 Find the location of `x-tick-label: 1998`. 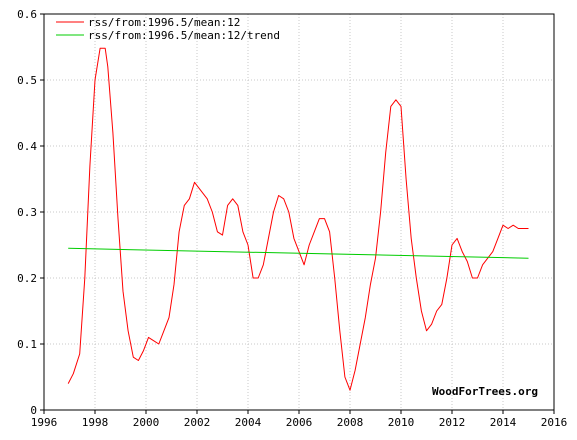

x-tick-label: 1998 is located at coordinates (95, 422).